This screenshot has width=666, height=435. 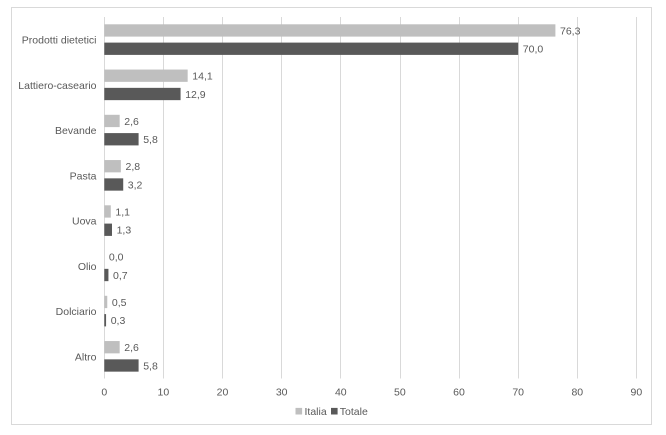 What do you see at coordinates (120, 276) in the screenshot?
I see `svg-text: 0,7` at bounding box center [120, 276].